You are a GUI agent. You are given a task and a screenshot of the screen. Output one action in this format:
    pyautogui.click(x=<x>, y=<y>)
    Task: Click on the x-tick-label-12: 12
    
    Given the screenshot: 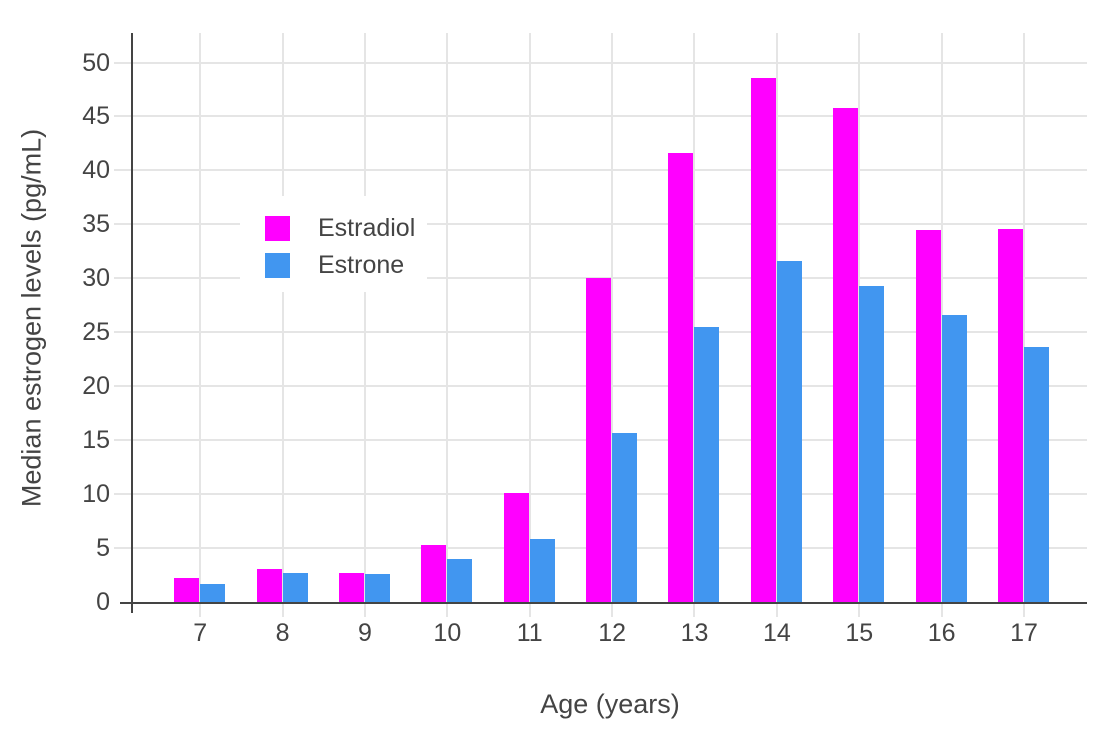 What is the action you would take?
    pyautogui.click(x=612, y=633)
    